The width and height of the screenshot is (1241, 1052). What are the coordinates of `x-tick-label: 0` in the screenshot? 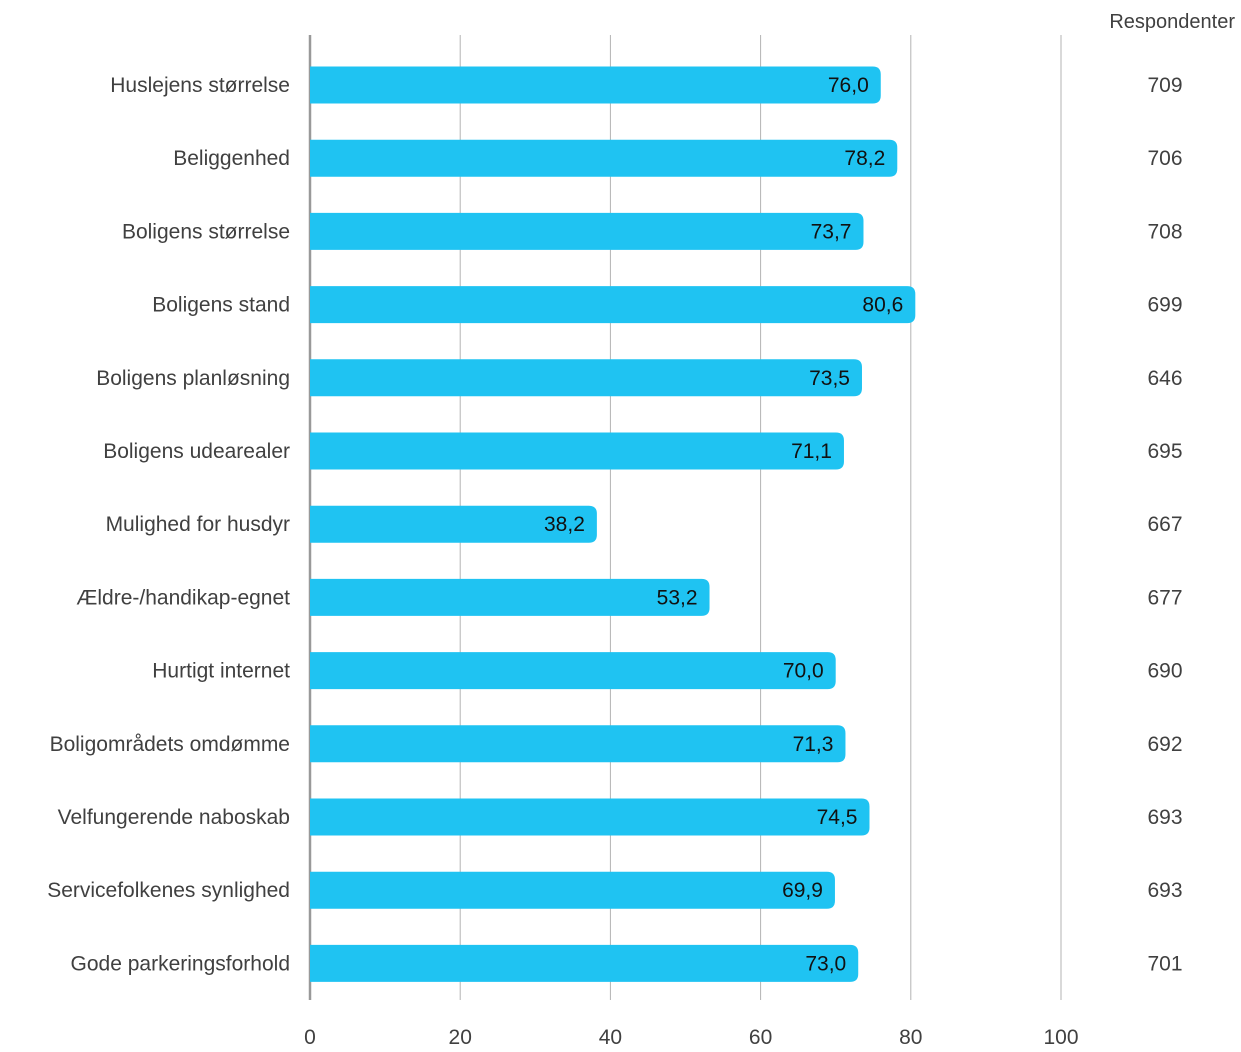 It's located at (310, 1037).